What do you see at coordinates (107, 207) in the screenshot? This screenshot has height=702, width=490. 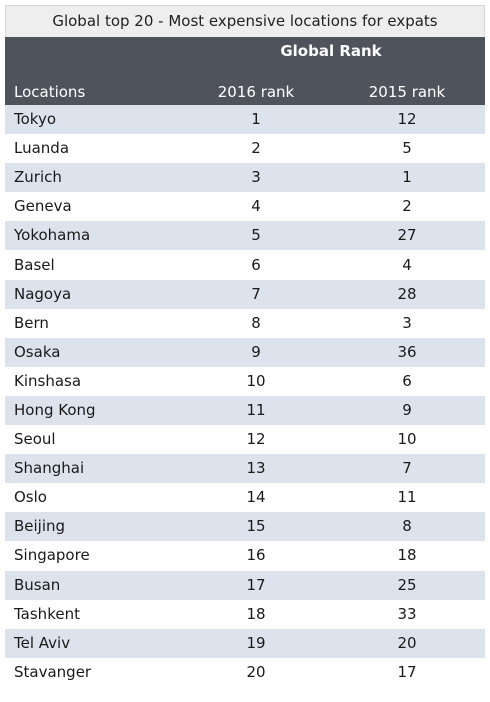 I see `cell-location: Geneva` at bounding box center [107, 207].